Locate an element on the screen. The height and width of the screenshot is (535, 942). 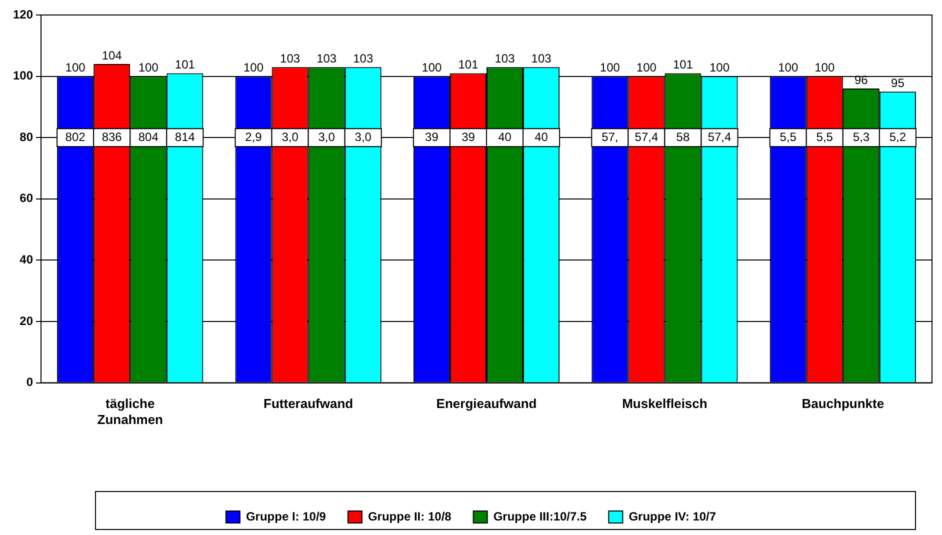
y-tick-label: 40 is located at coordinates (27, 259).